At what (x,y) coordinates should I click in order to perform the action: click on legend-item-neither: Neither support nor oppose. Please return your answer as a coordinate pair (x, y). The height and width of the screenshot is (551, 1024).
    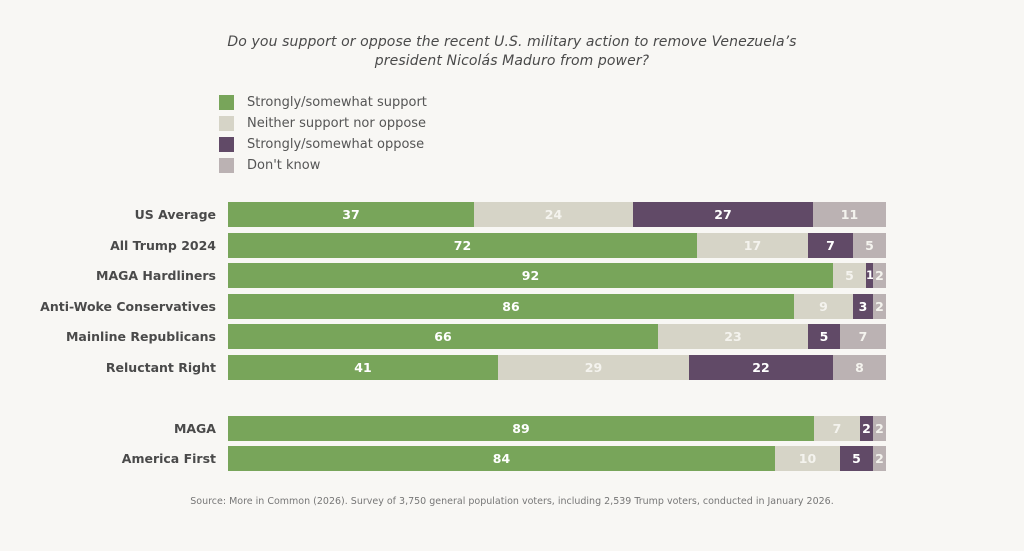
    Looking at the image, I should click on (323, 123).